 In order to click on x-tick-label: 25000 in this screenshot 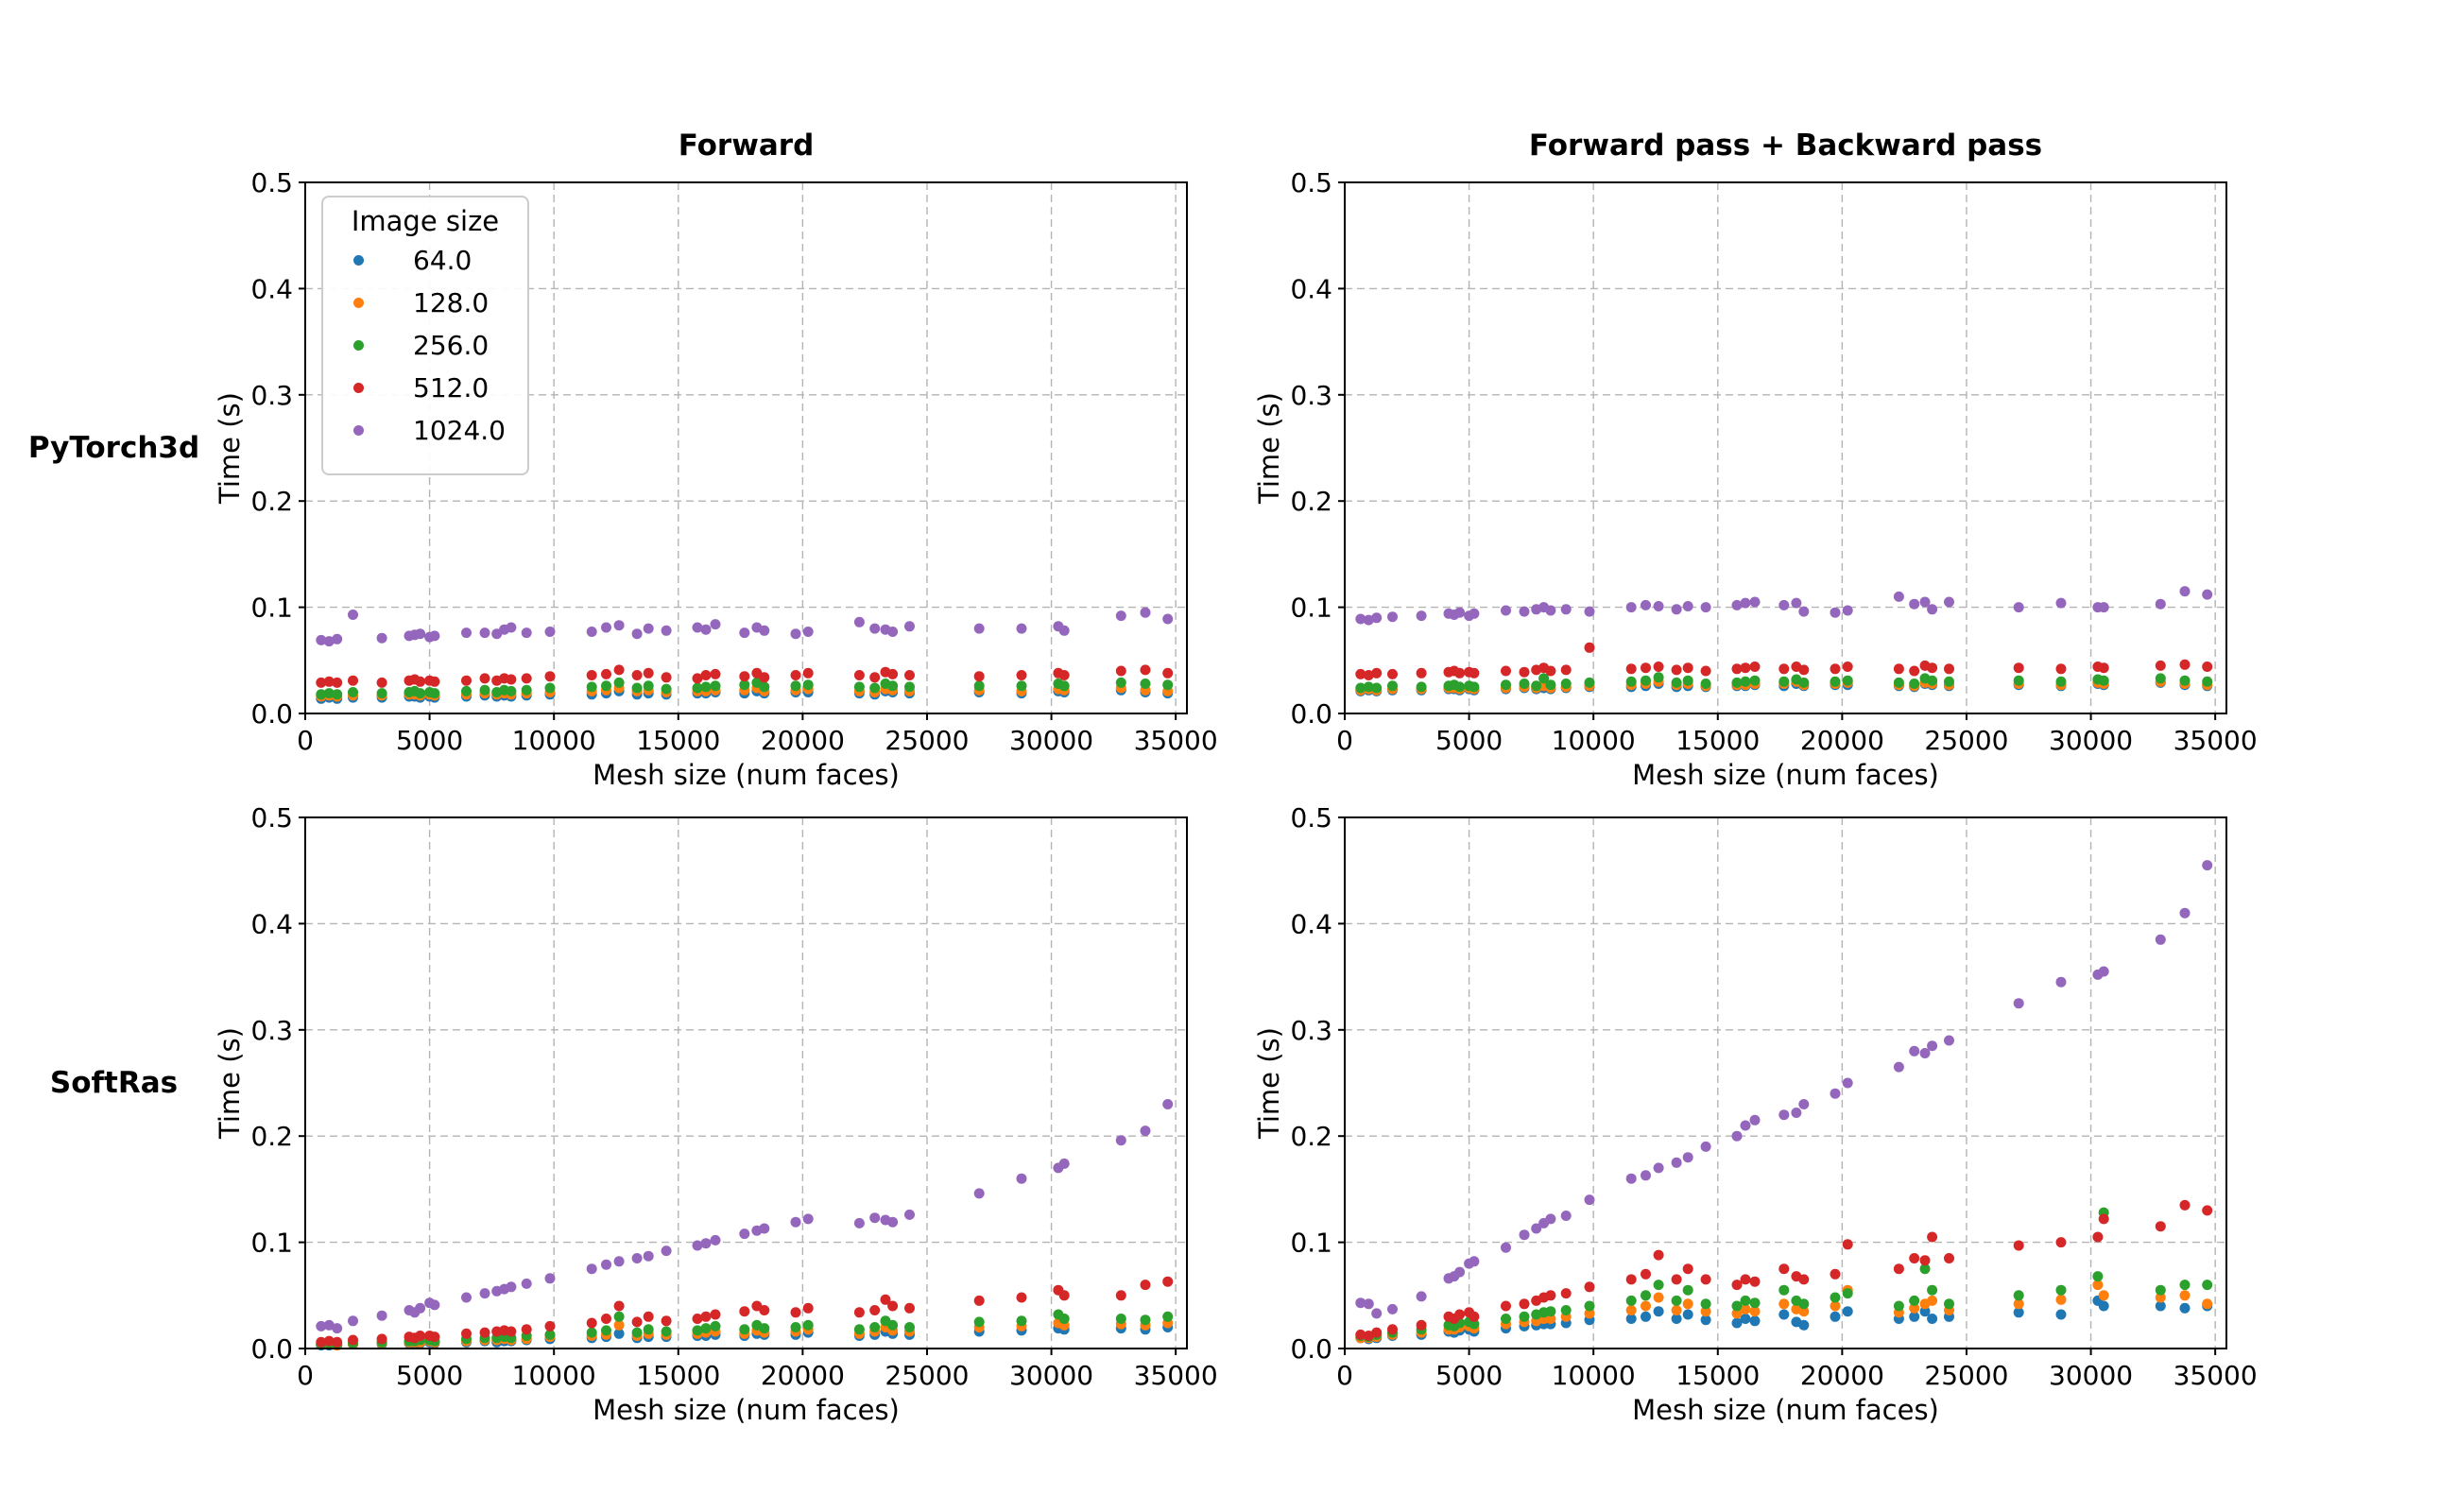, I will do `click(927, 740)`.